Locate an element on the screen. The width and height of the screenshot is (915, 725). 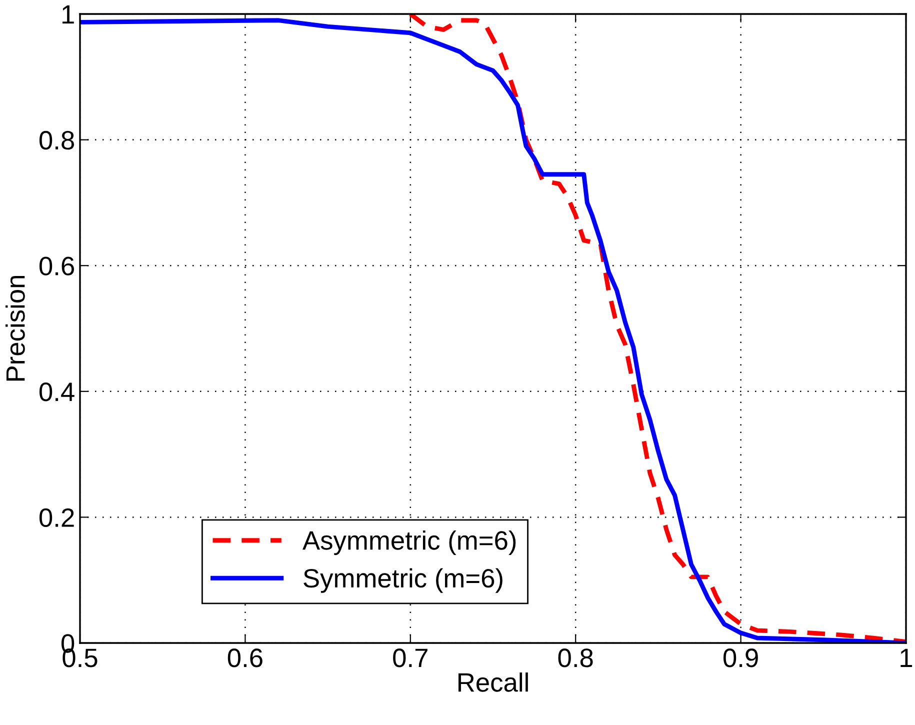
x-axis-title: Recall is located at coordinates (493, 682).